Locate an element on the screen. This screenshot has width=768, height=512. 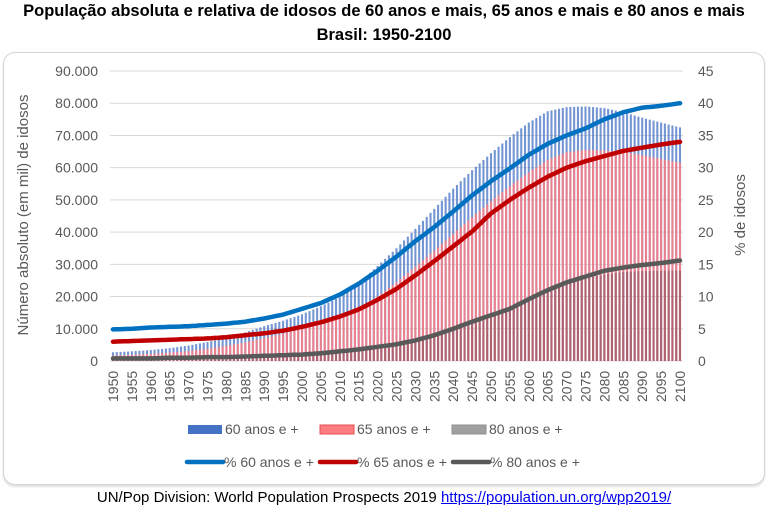
x-tick-label: 2010 is located at coordinates (340, 386).